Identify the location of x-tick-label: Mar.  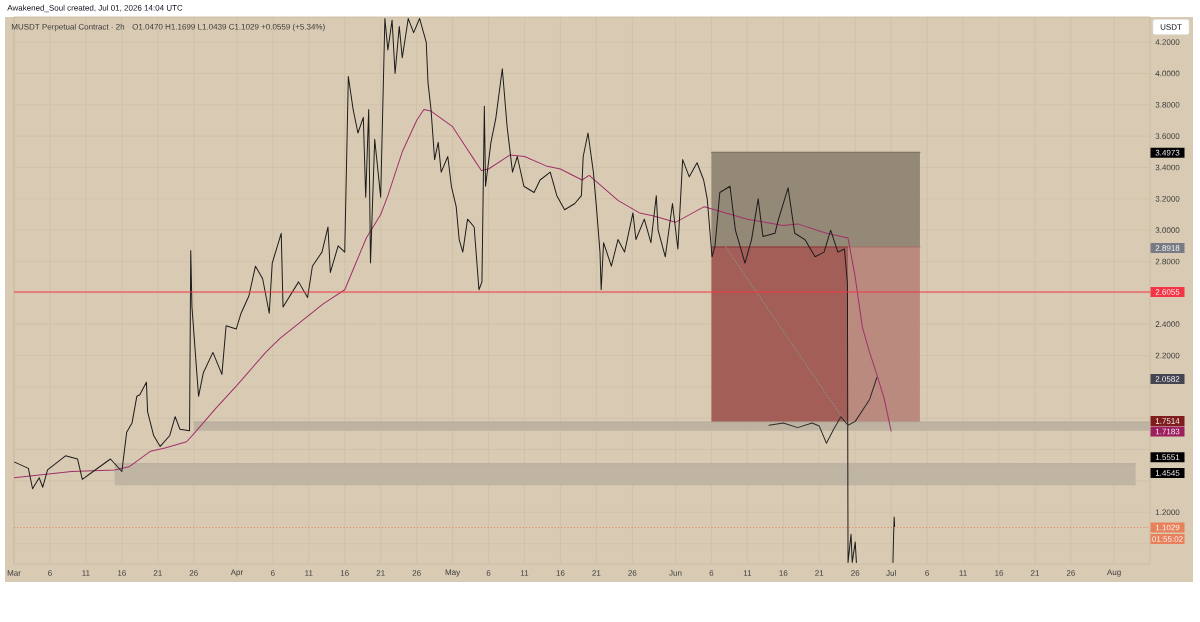
(14, 573).